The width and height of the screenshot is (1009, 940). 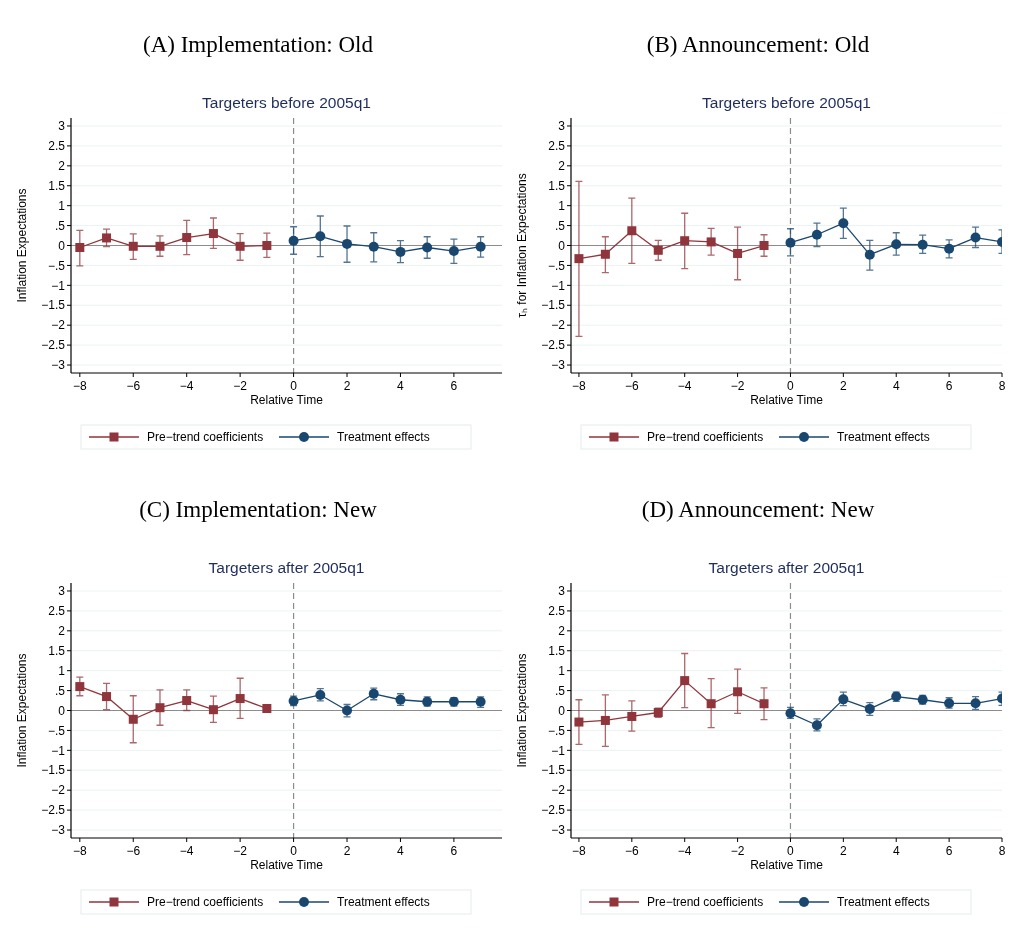 What do you see at coordinates (684, 851) in the screenshot?
I see `x-tick-label: −4` at bounding box center [684, 851].